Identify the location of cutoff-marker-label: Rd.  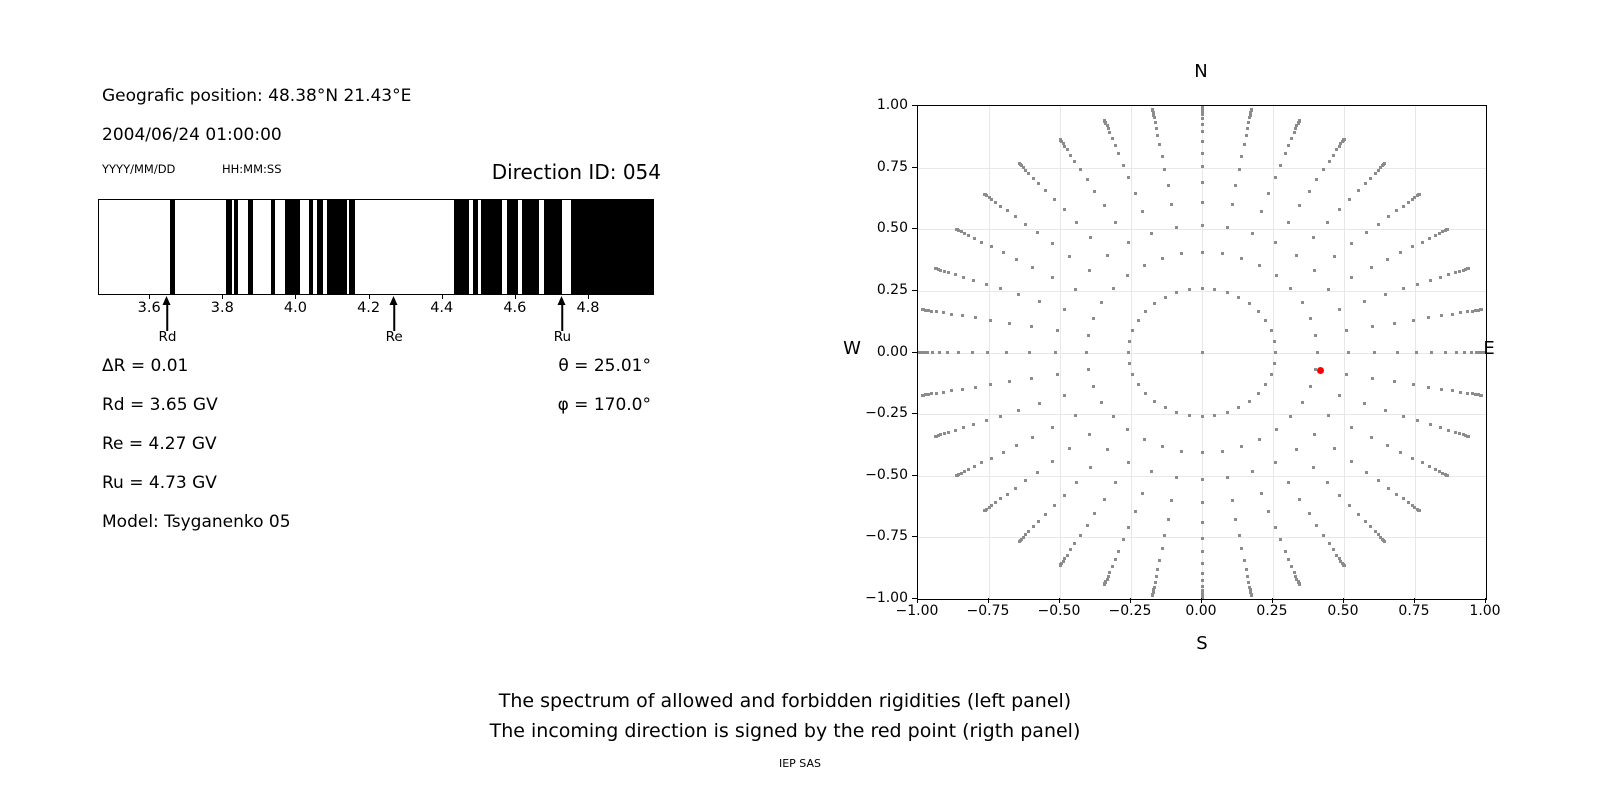
(167, 337).